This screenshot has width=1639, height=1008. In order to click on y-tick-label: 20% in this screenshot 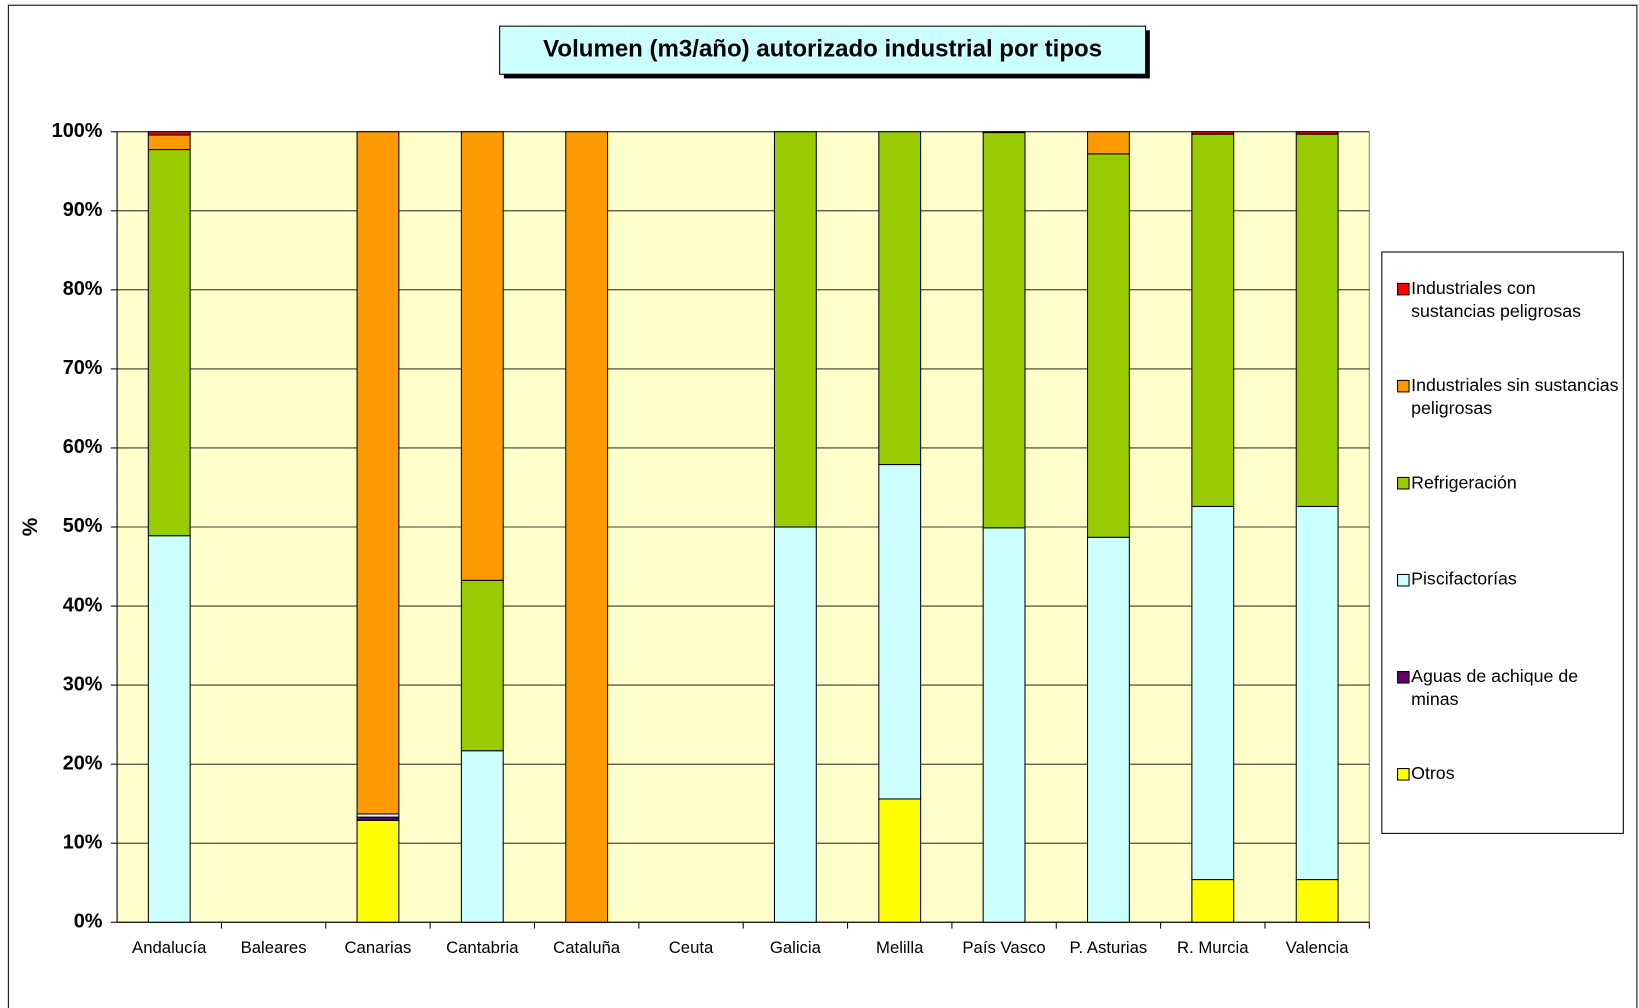, I will do `click(83, 763)`.